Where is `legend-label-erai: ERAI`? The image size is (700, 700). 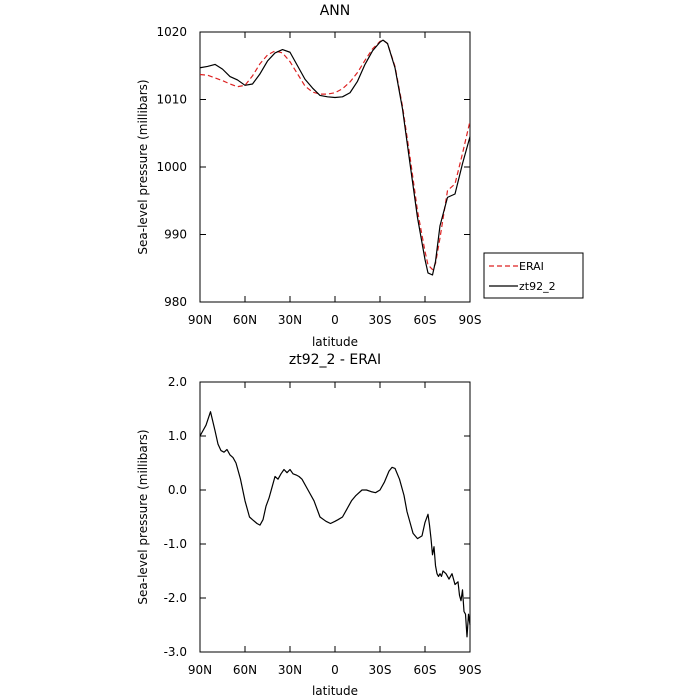 legend-label-erai: ERAI is located at coordinates (531, 266).